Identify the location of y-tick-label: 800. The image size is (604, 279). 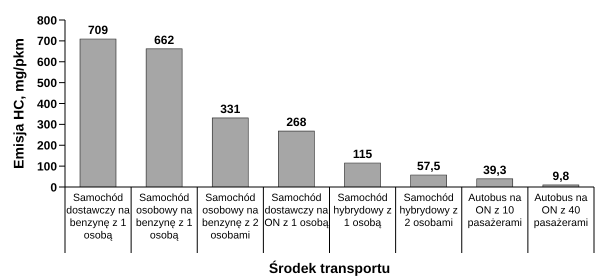
(47, 20).